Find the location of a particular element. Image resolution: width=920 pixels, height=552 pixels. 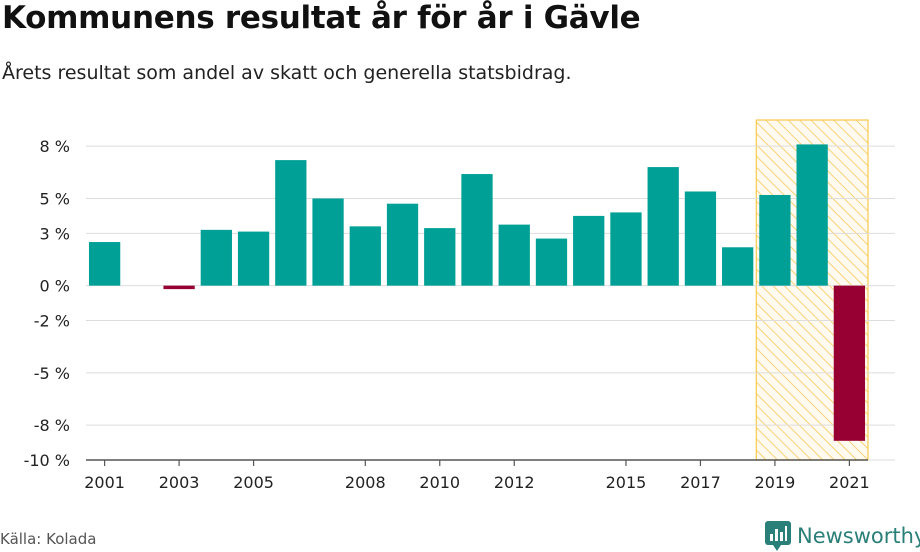

x-tick-label: 2021 is located at coordinates (849, 482).